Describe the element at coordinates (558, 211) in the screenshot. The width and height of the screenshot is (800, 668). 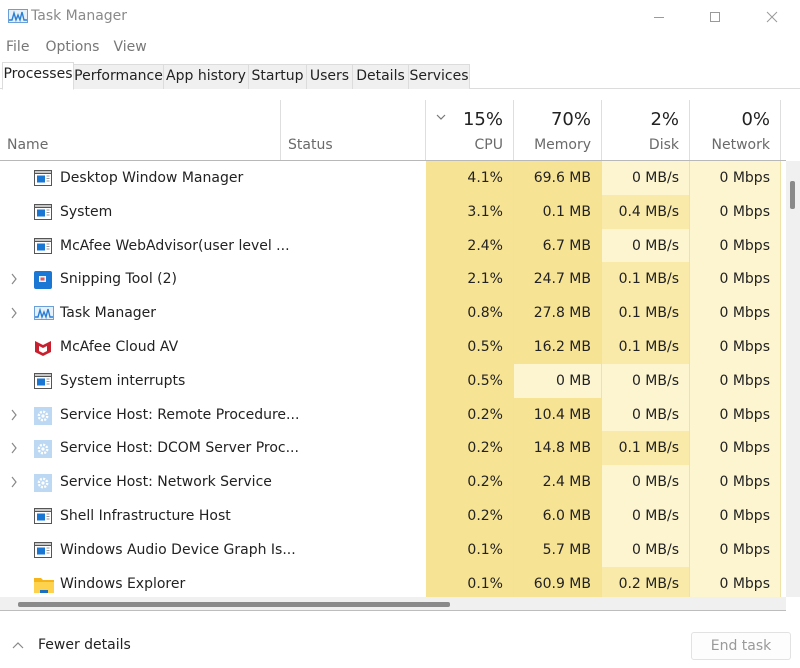
I see `process-memory: 0.1 MB` at that location.